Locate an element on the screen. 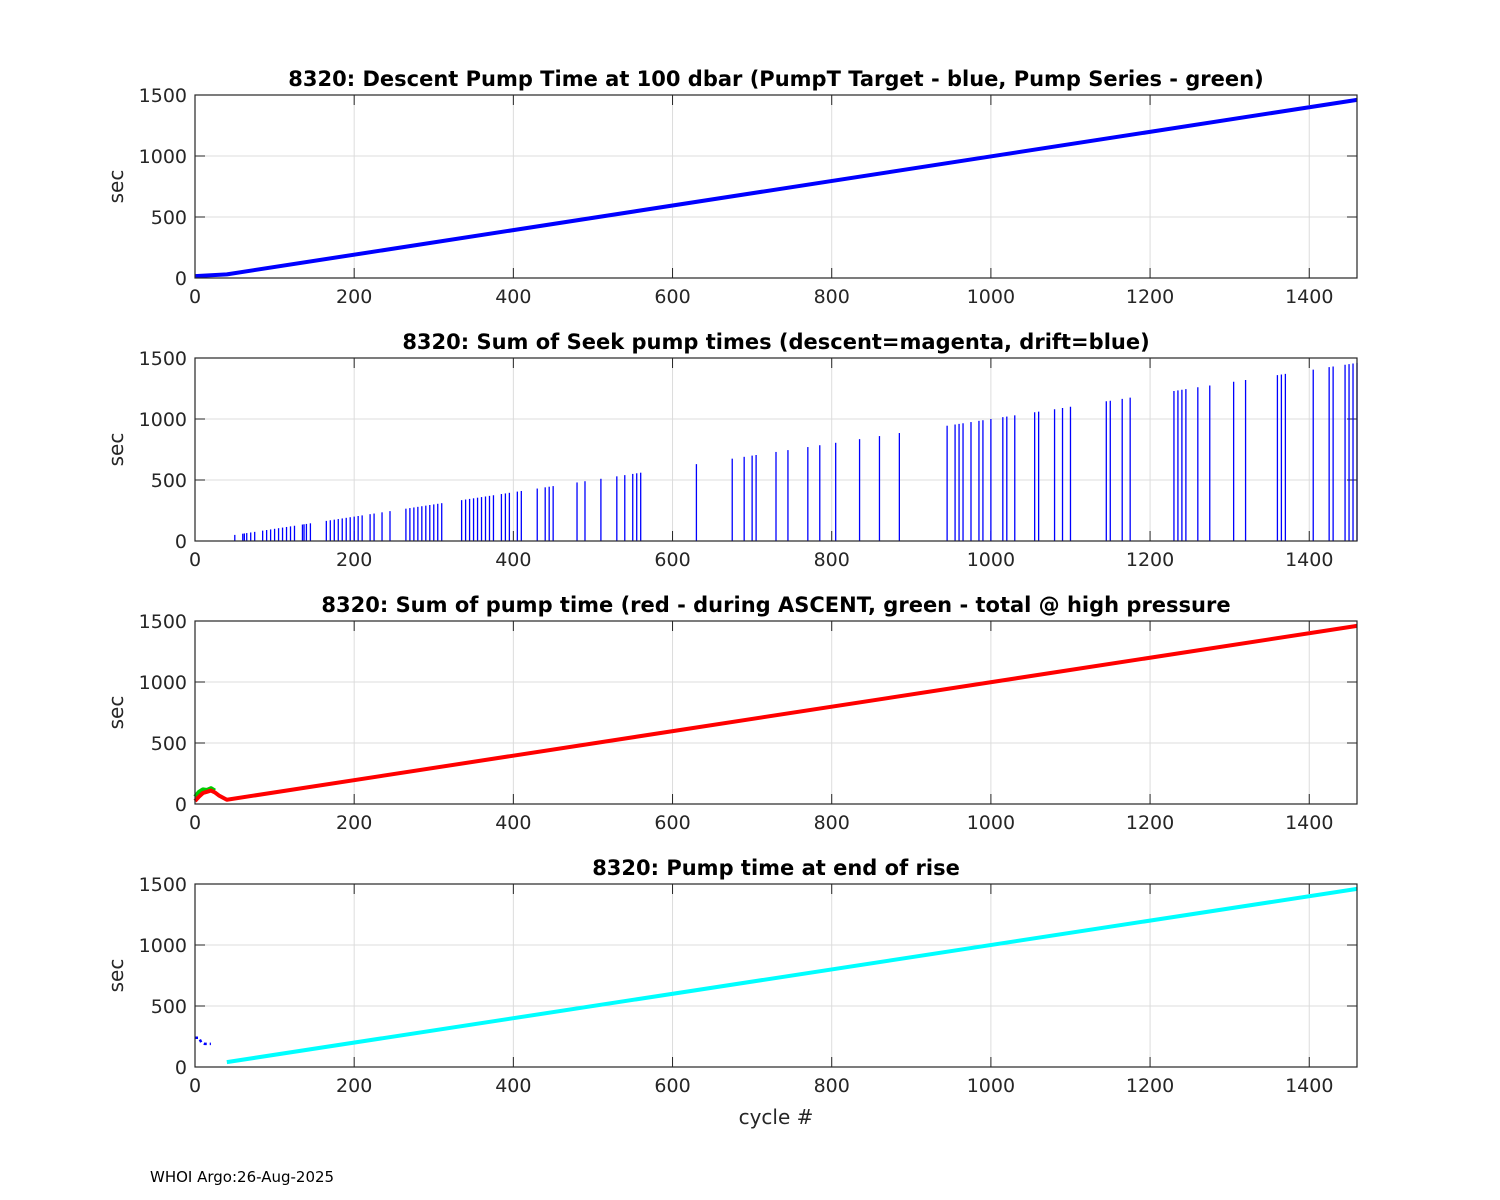 Image resolution: width=1500 pixels, height=1200 pixels. series-line-total-high-pressure is located at coordinates (204, 792).